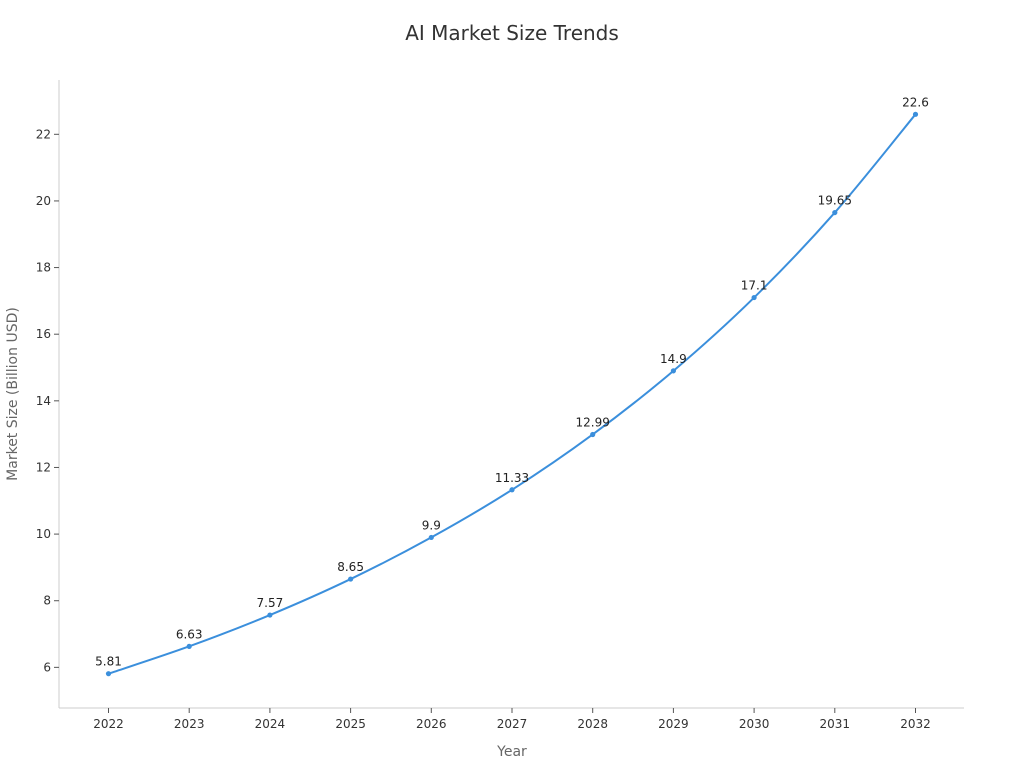 The image size is (1024, 768). What do you see at coordinates (43, 401) in the screenshot?
I see `y-tick-label: 14` at bounding box center [43, 401].